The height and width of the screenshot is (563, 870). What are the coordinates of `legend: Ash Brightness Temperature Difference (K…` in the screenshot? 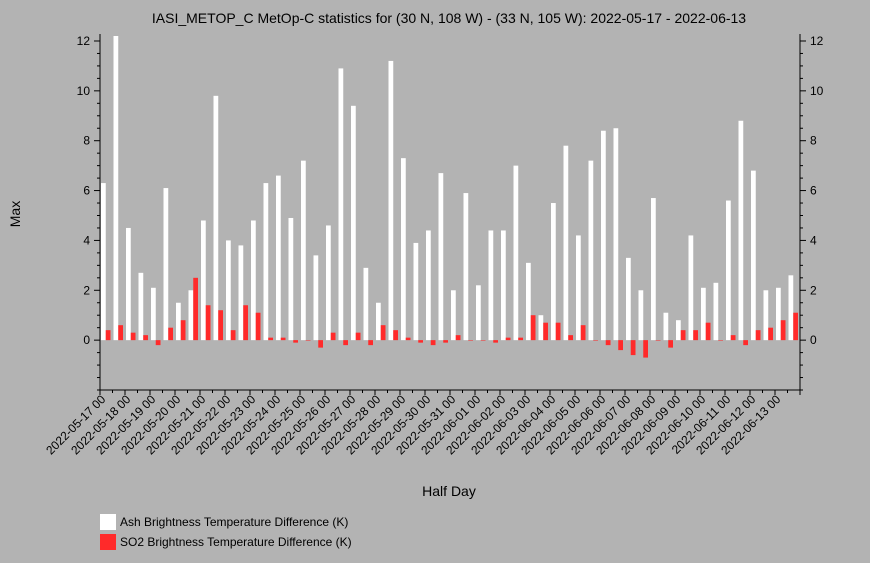 It's located at (226, 532).